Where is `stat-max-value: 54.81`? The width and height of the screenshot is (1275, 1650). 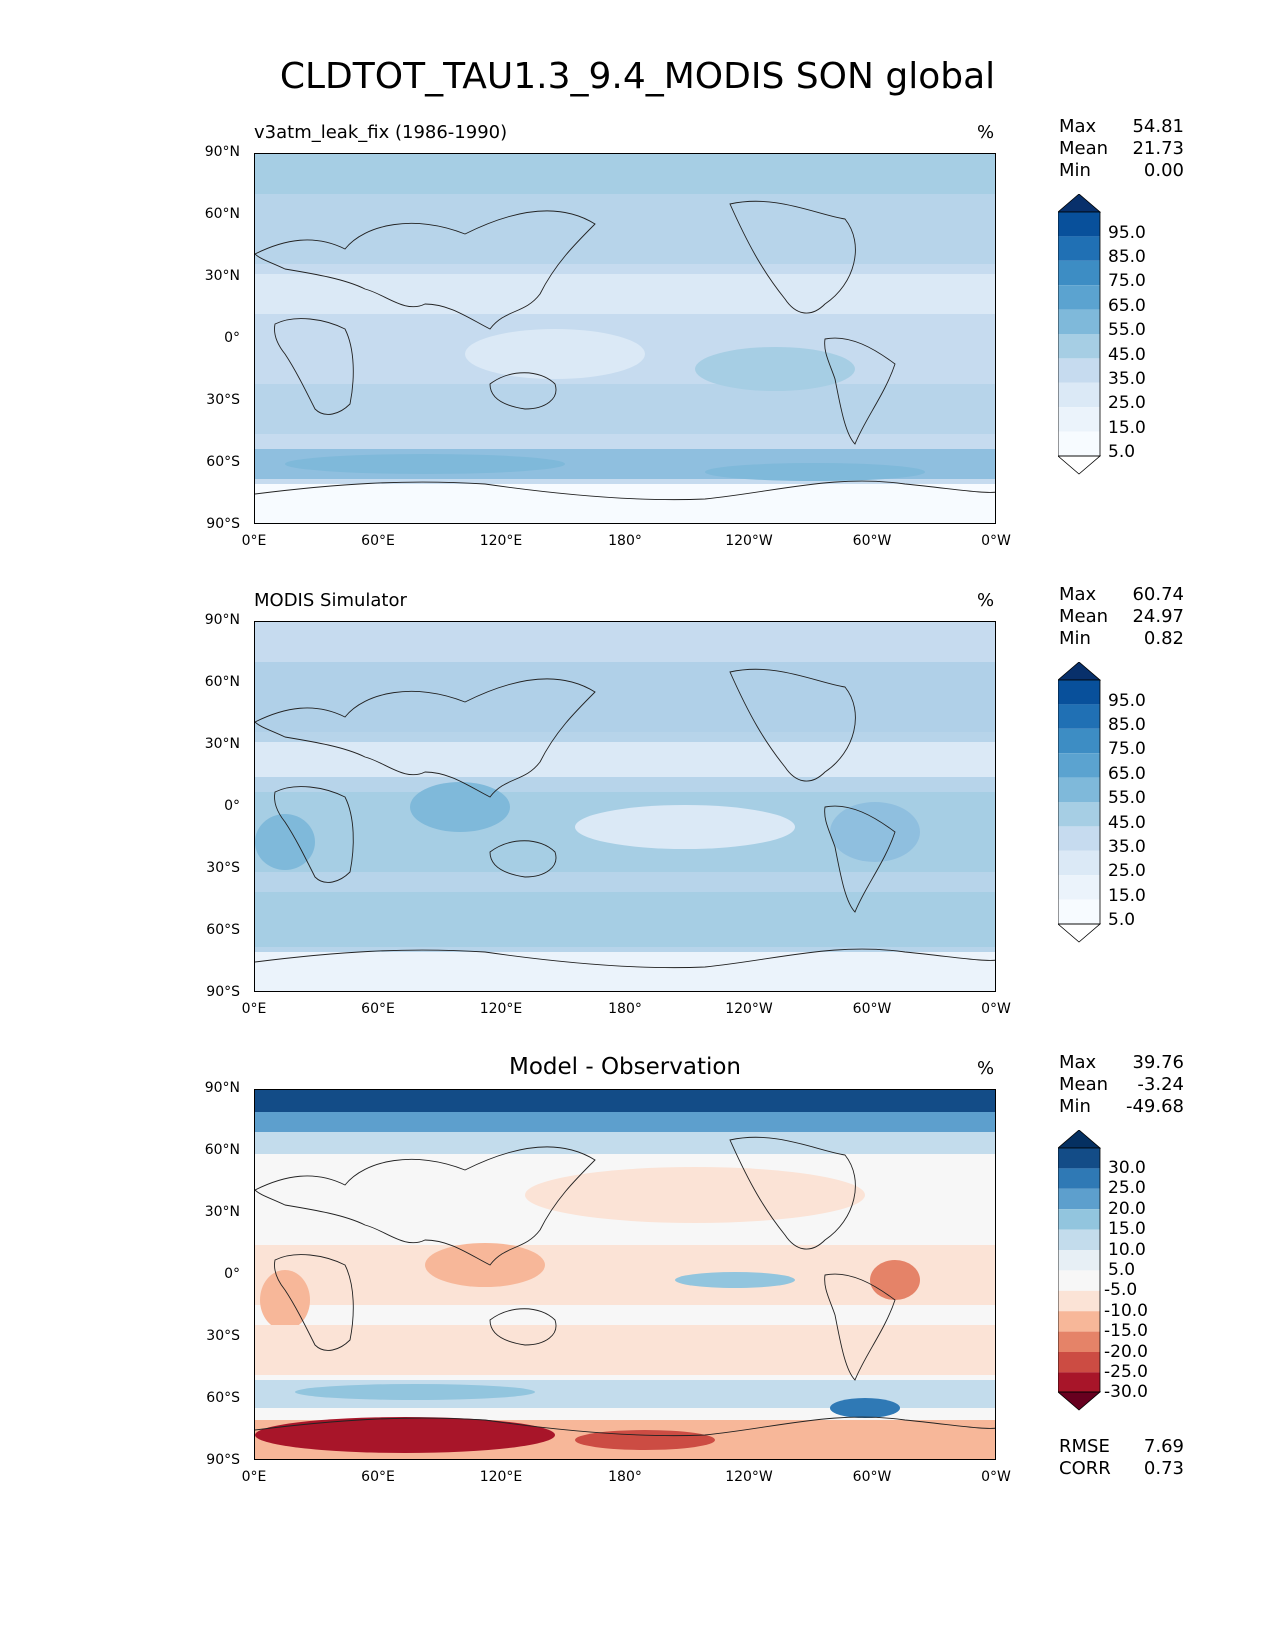 stat-max-value: 54.81 is located at coordinates (1158, 126).